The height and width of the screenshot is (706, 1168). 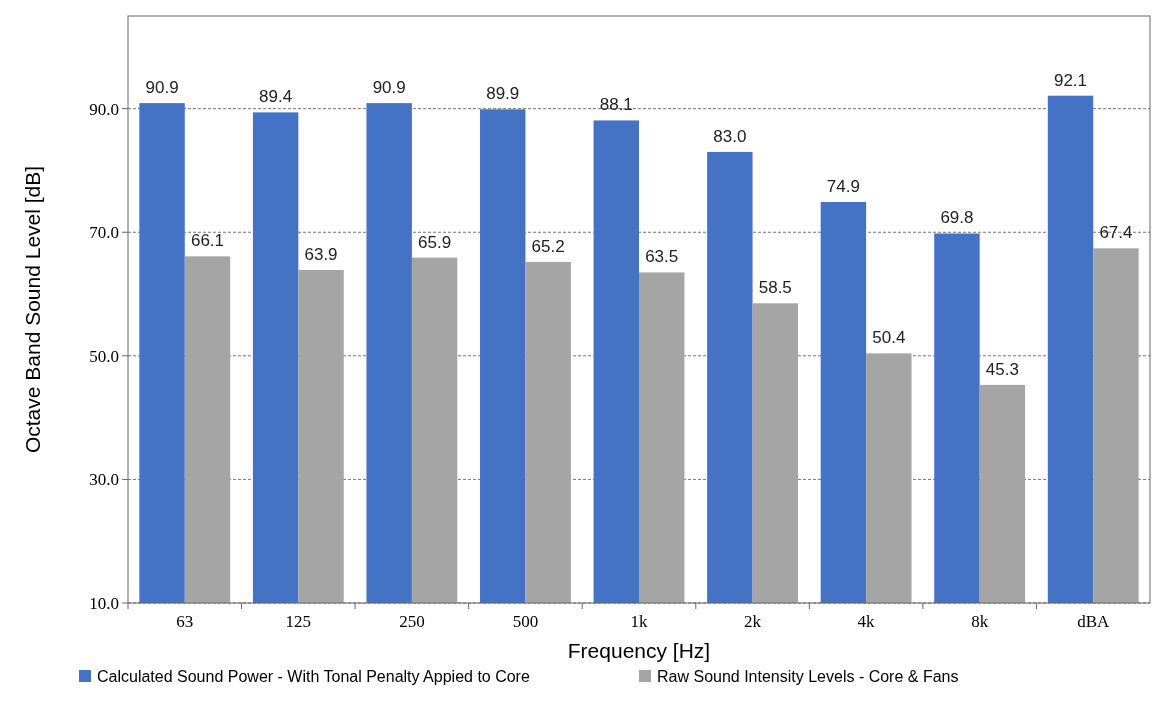 What do you see at coordinates (639, 621) in the screenshot?
I see `x-tick-label: 1k` at bounding box center [639, 621].